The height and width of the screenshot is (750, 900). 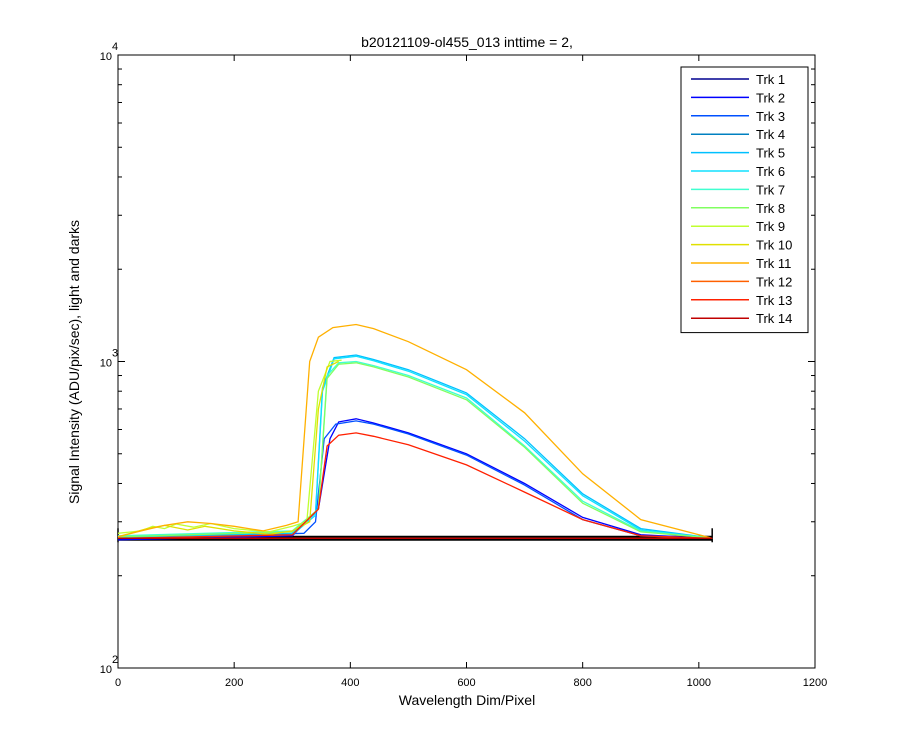 What do you see at coordinates (770, 97) in the screenshot?
I see `legend-entry-label: Trk 2` at bounding box center [770, 97].